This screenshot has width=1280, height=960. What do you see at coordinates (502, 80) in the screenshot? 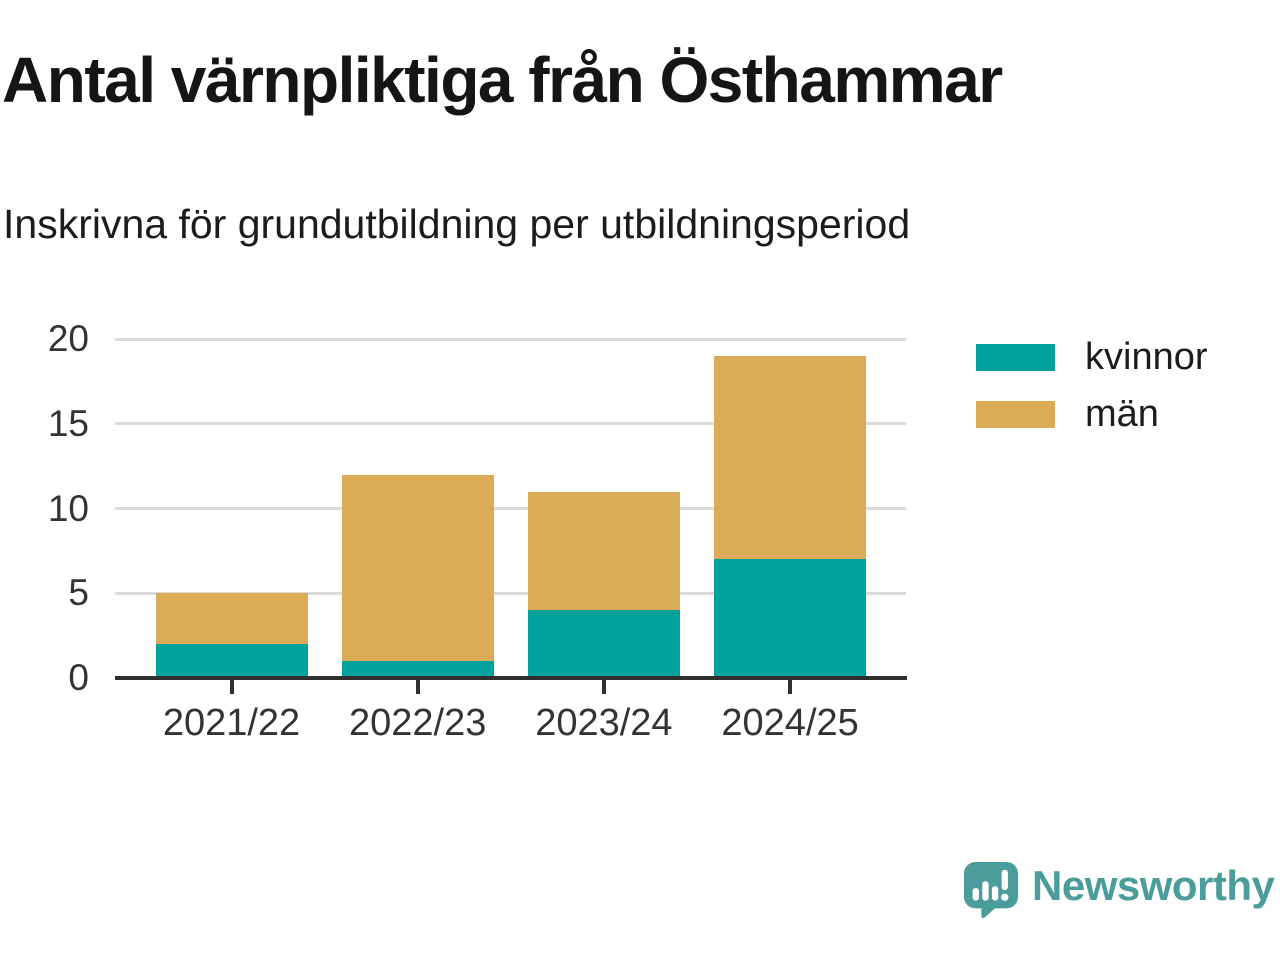
I see `page-title: Antal värnpliktiga från Östhammar` at bounding box center [502, 80].